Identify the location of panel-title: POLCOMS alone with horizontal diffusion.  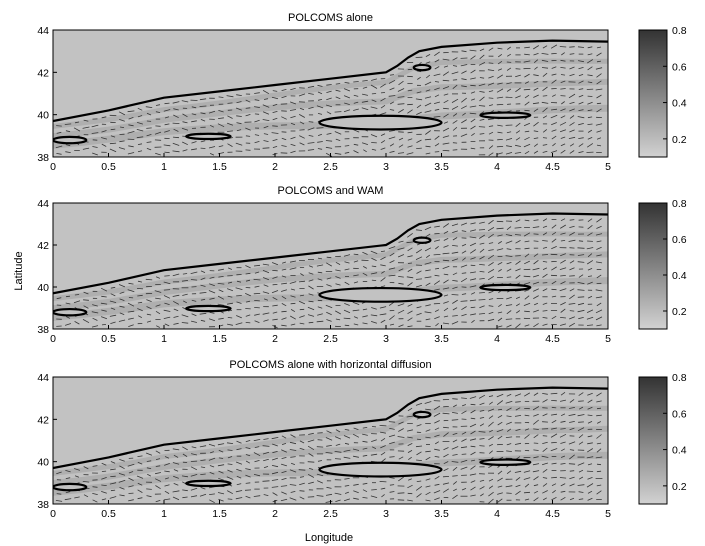
(330, 365).